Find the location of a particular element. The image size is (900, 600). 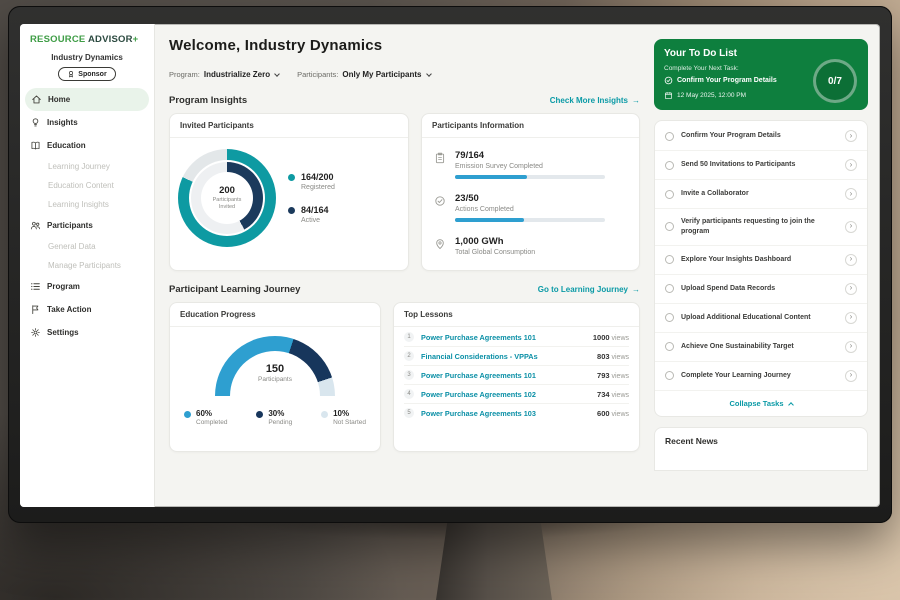

gauge-center-value: 150 is located at coordinates (275, 369).